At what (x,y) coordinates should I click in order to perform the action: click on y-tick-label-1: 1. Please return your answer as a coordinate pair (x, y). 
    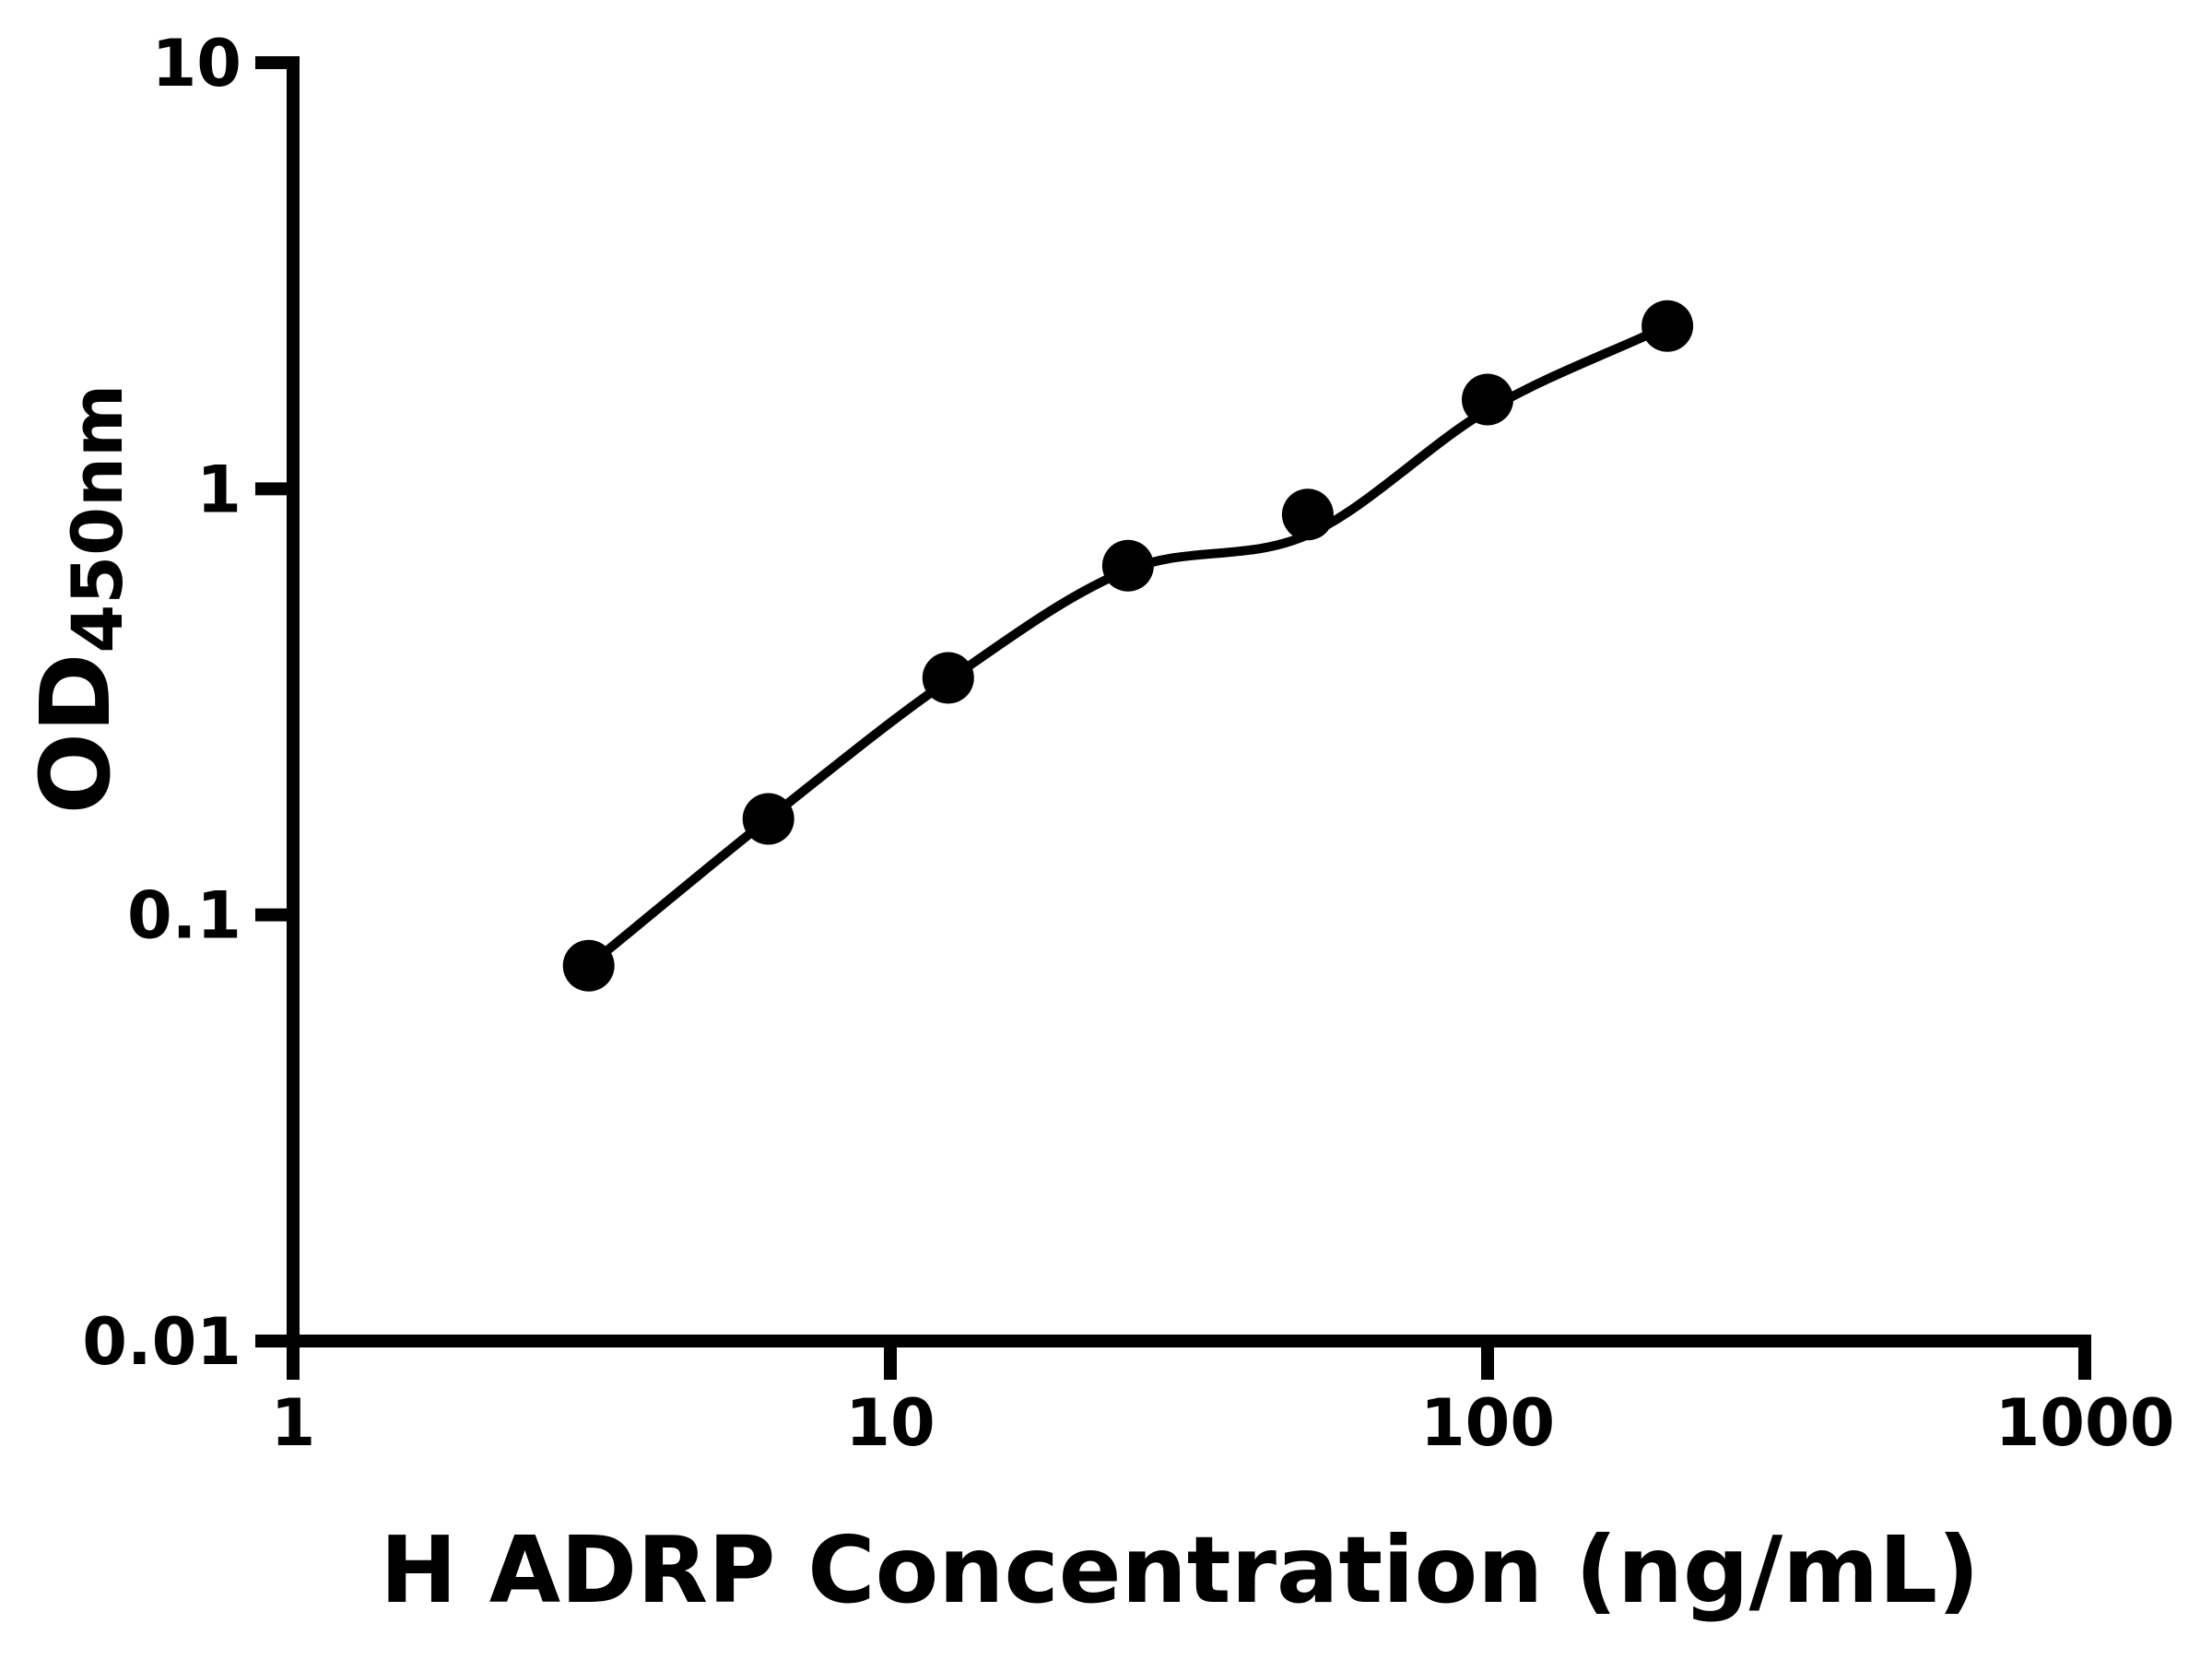
    Looking at the image, I should click on (218, 489).